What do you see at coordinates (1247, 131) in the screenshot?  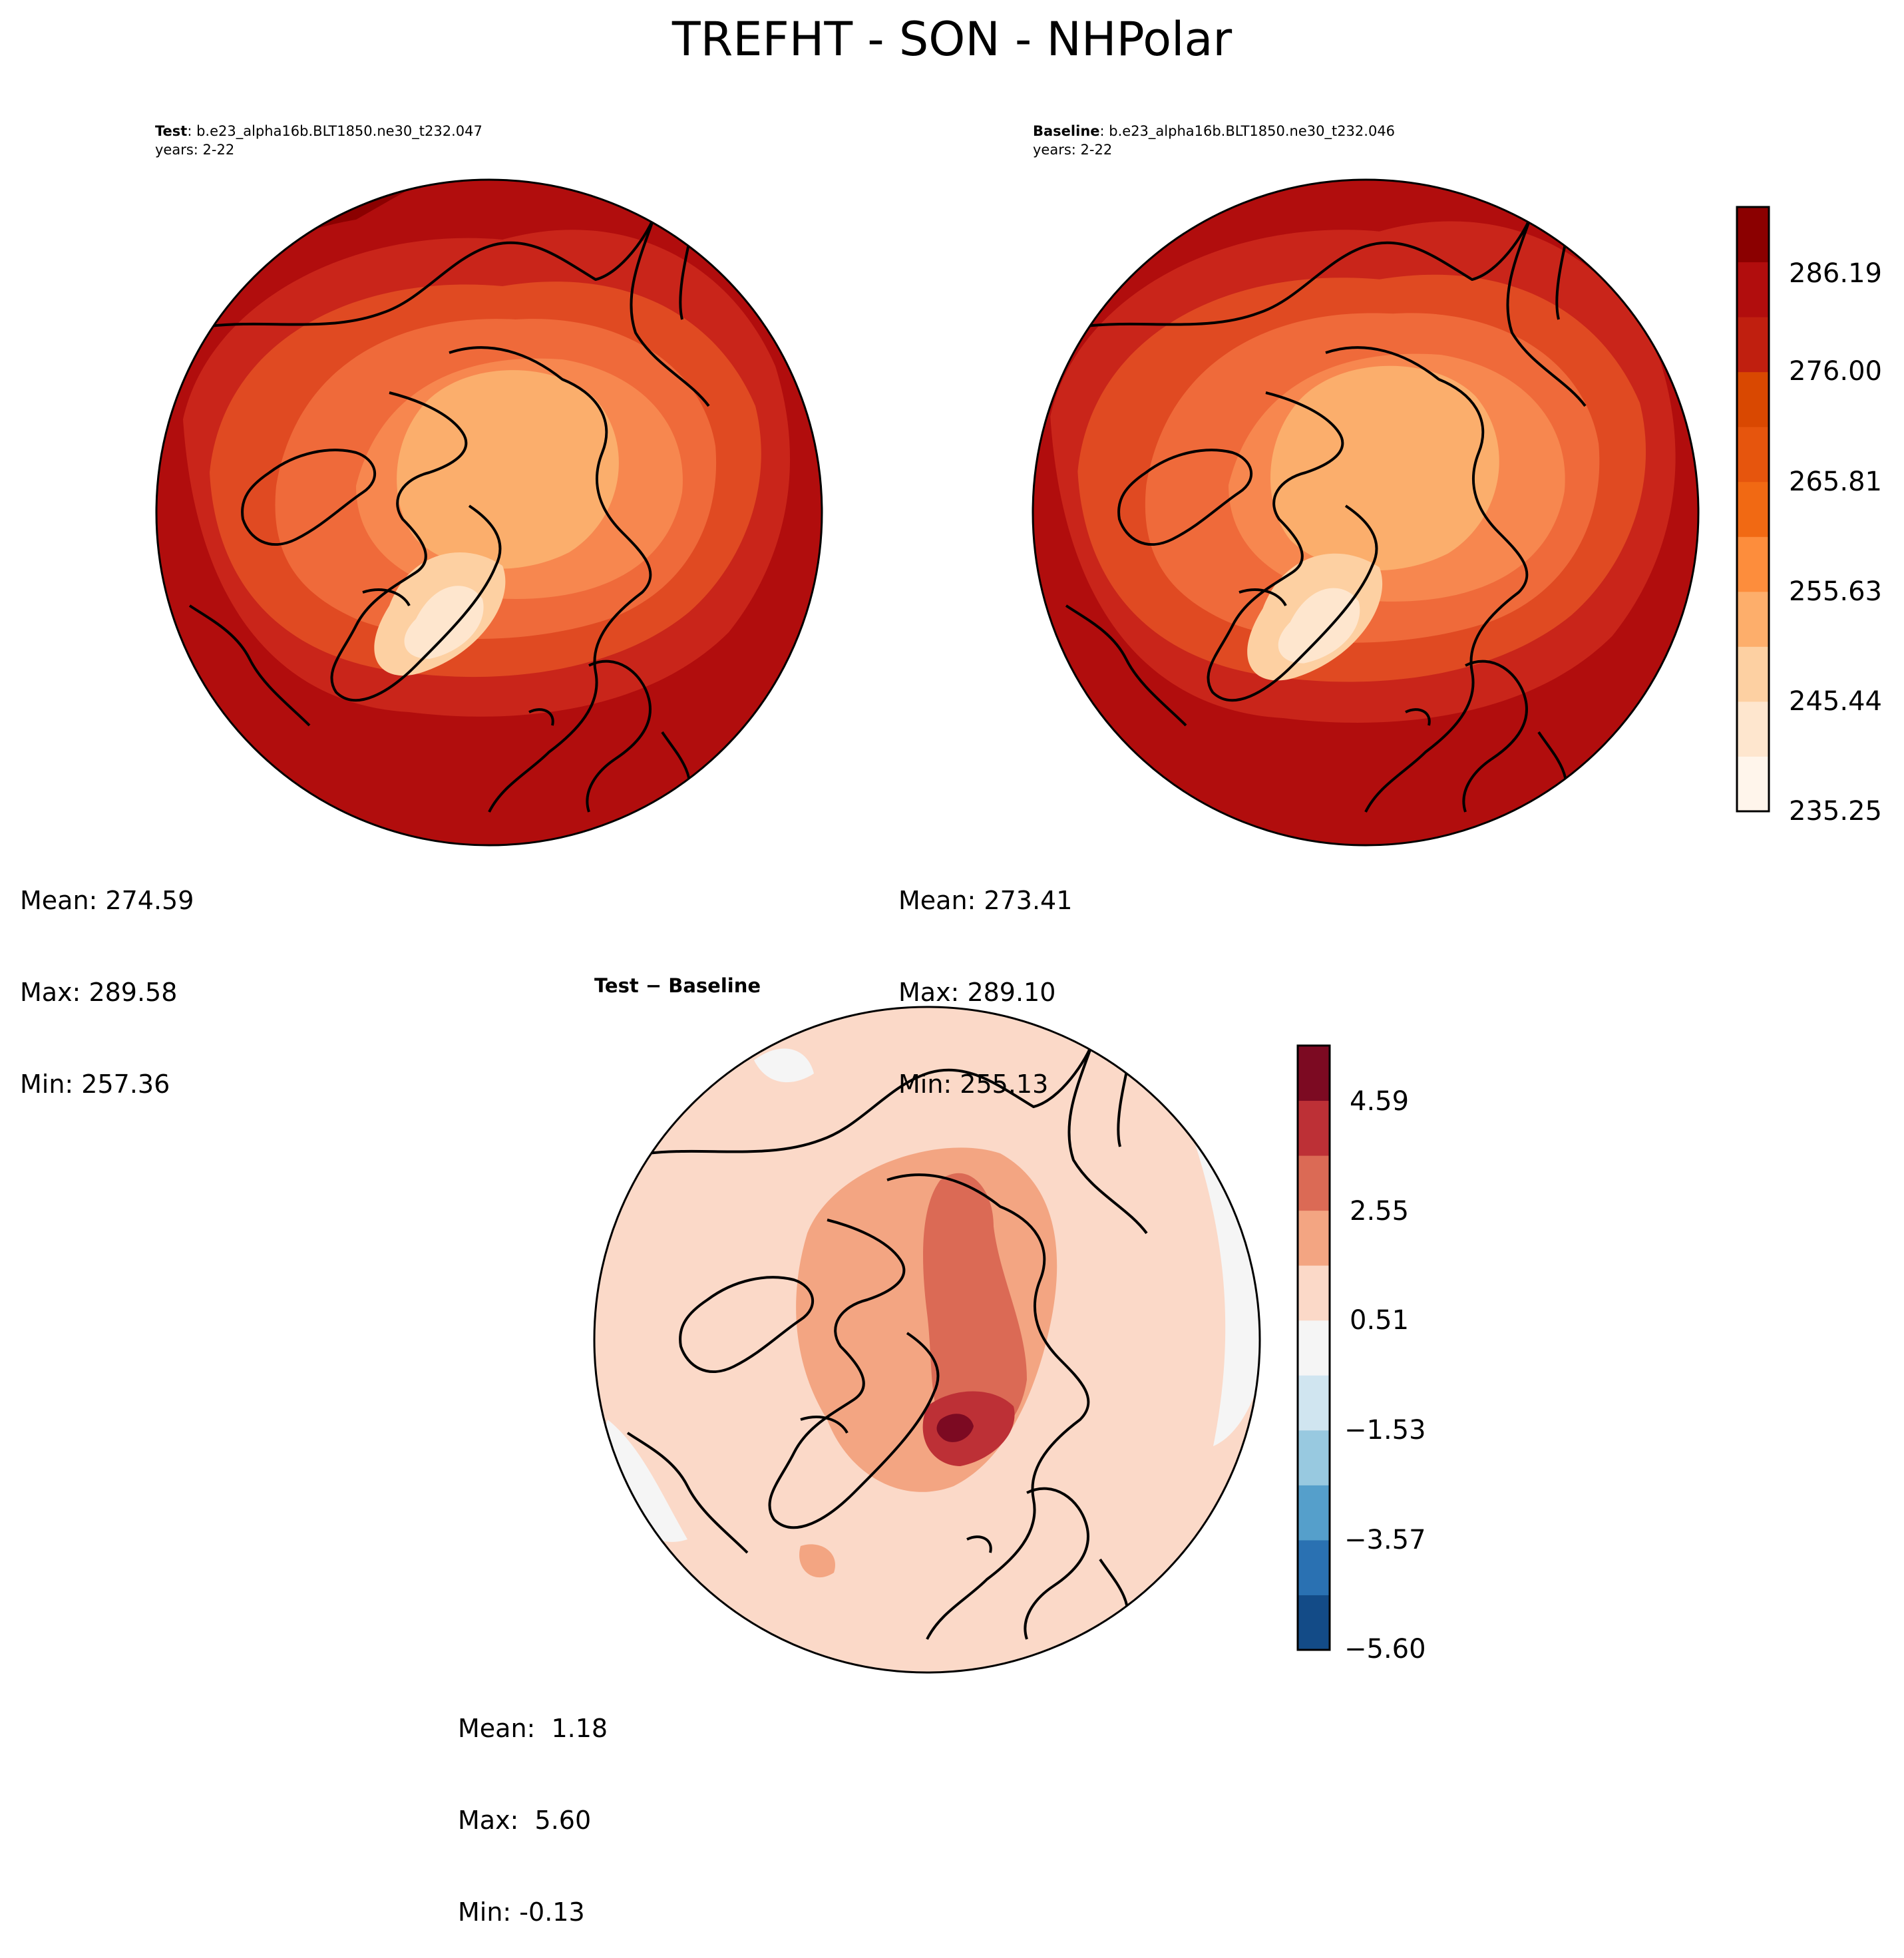 I see `baseline-case: : b.e23_alpha16b.BLT1850.ne30_t232.046` at bounding box center [1247, 131].